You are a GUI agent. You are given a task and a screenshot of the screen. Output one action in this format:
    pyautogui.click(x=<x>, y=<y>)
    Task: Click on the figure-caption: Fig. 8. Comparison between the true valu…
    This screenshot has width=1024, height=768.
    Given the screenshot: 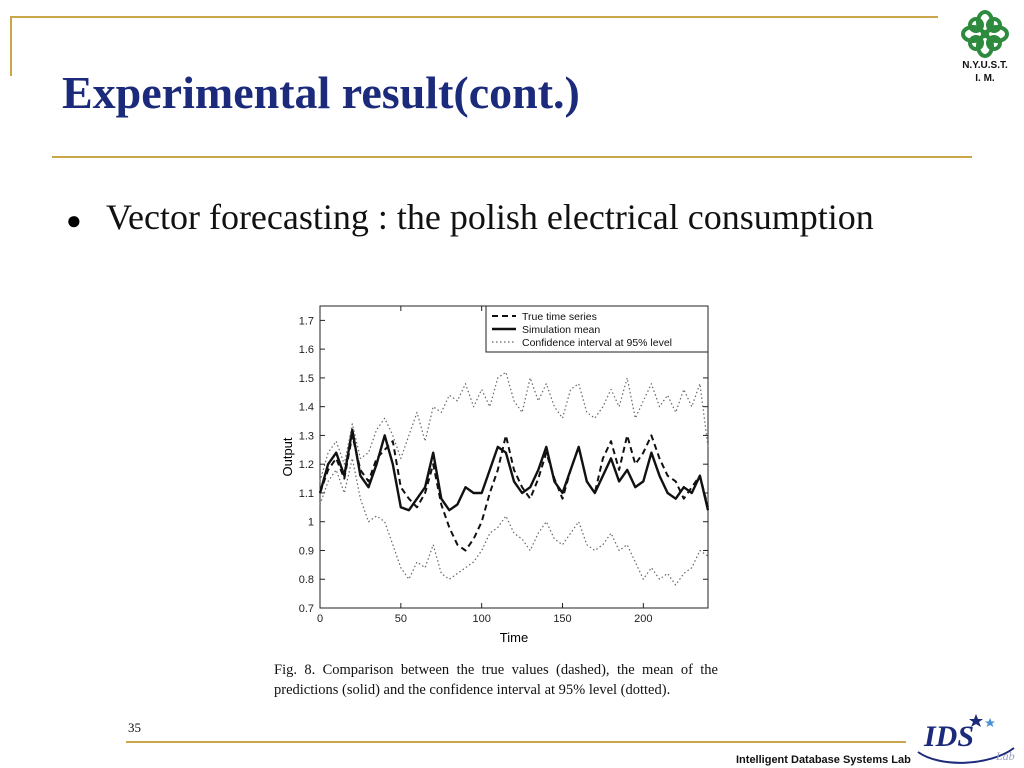 What is the action you would take?
    pyautogui.click(x=496, y=680)
    